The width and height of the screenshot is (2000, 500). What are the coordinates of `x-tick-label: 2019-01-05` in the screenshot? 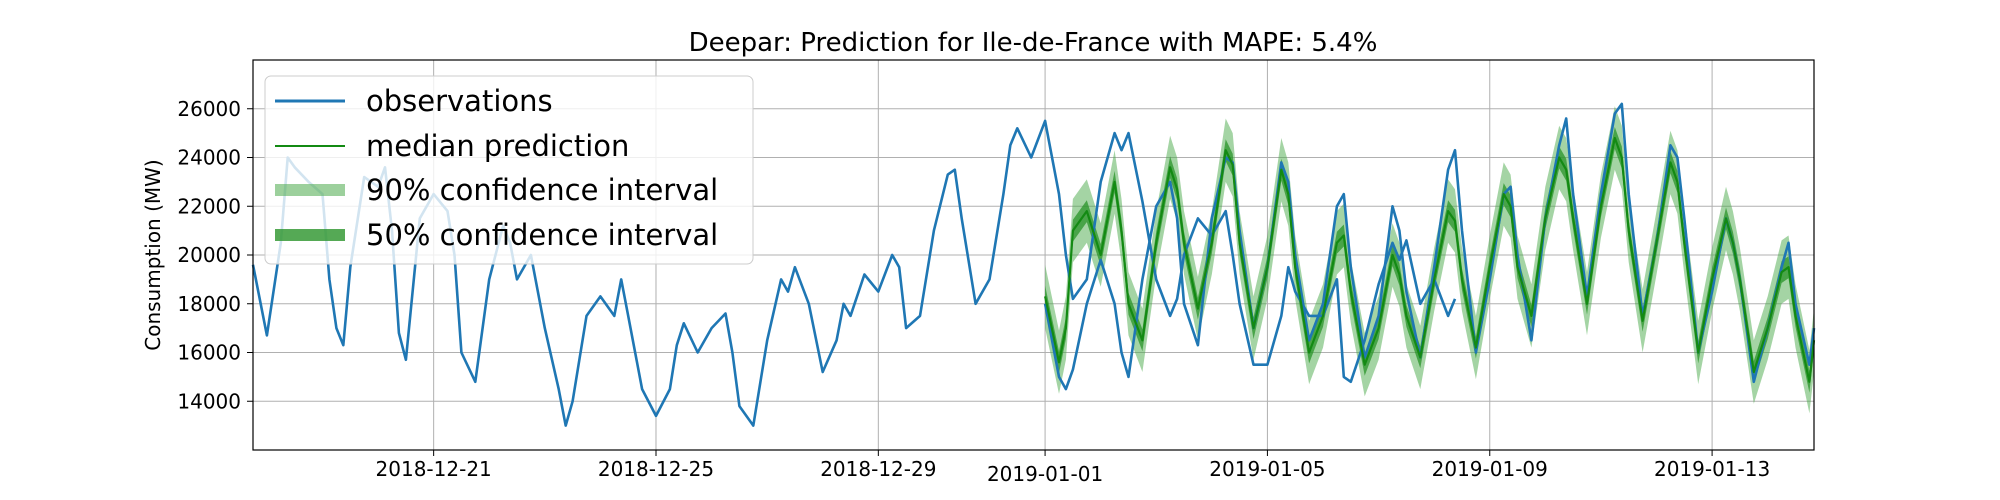 It's located at (1267, 469).